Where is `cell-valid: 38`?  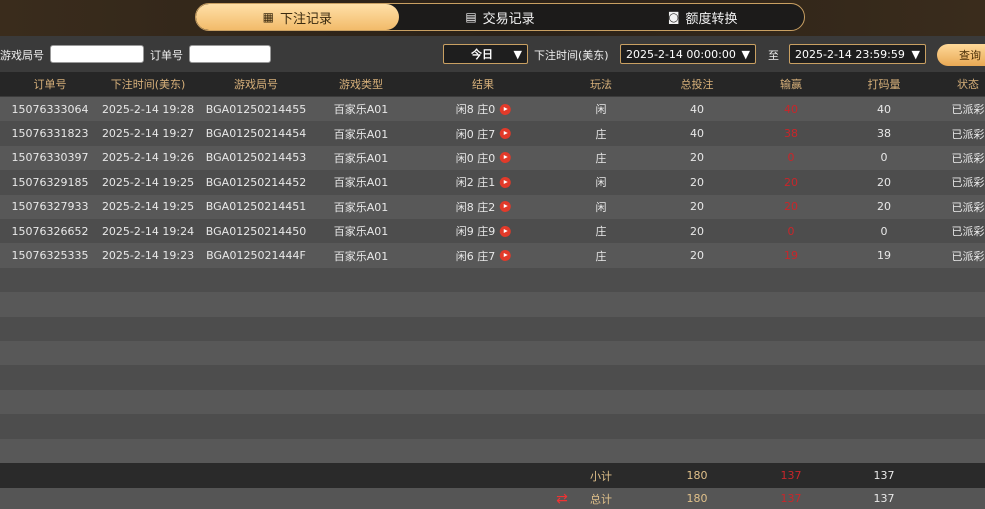 cell-valid: 38 is located at coordinates (884, 133).